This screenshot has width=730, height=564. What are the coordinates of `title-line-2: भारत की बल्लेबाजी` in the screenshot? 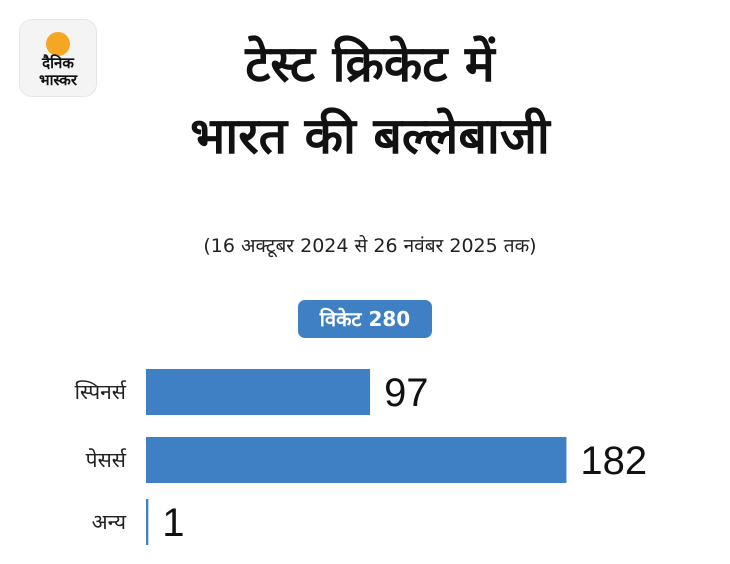 It's located at (370, 136).